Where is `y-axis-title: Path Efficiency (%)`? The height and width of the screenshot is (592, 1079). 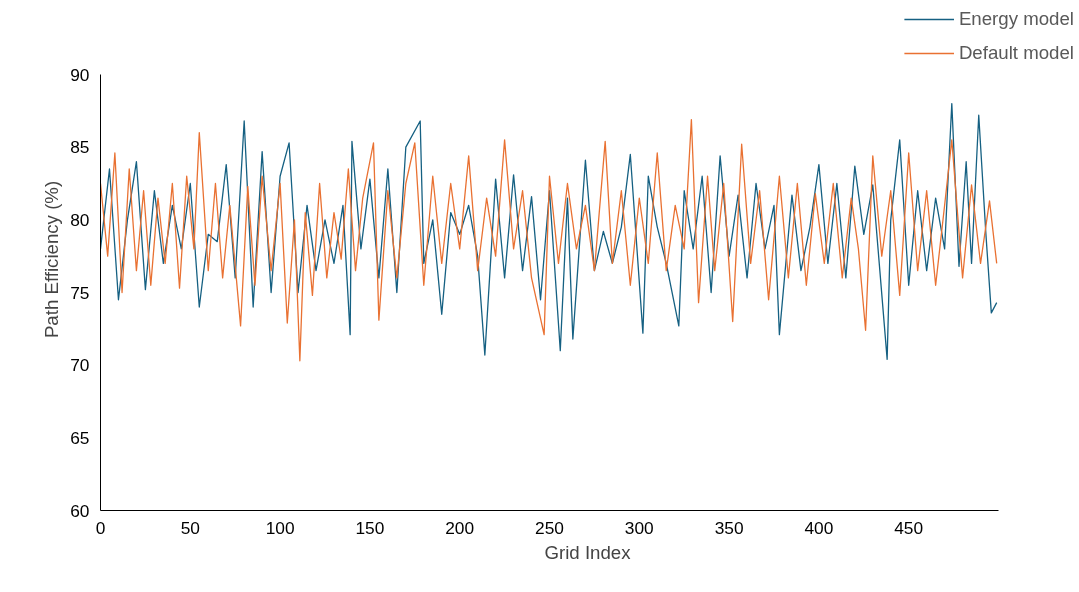 y-axis-title: Path Efficiency (%) is located at coordinates (52, 259).